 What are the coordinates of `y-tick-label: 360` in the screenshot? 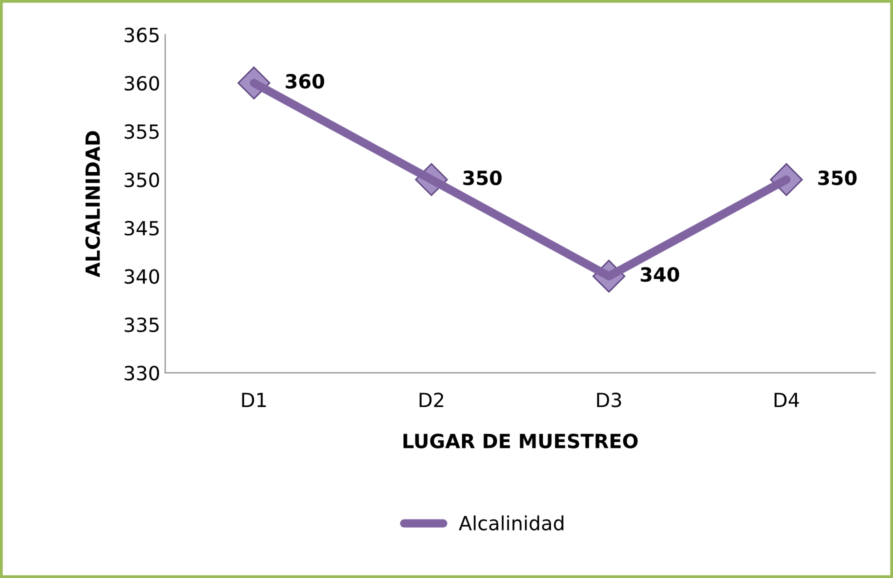 It's located at (142, 83).